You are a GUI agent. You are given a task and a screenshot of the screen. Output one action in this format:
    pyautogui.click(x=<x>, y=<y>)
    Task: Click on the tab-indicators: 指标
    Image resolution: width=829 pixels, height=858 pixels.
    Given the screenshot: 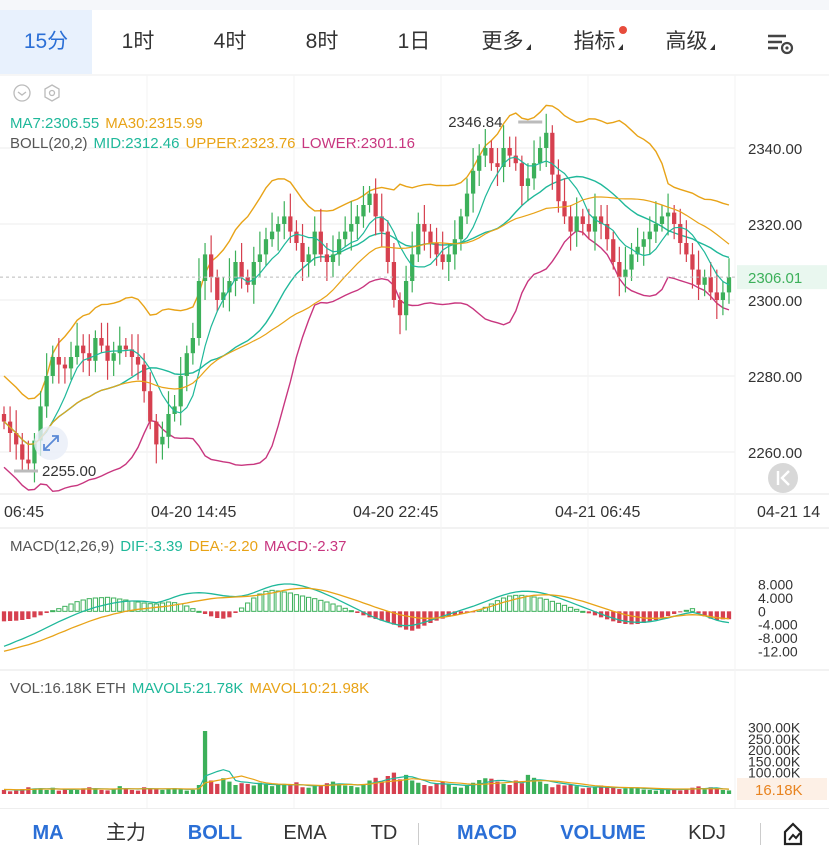 What is the action you would take?
    pyautogui.click(x=598, y=42)
    